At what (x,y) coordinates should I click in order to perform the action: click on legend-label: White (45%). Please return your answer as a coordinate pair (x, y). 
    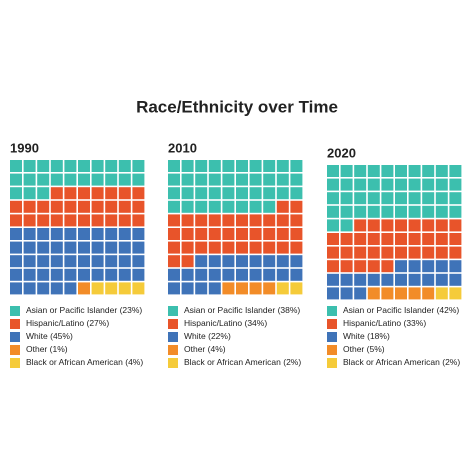
    Looking at the image, I should click on (49, 336).